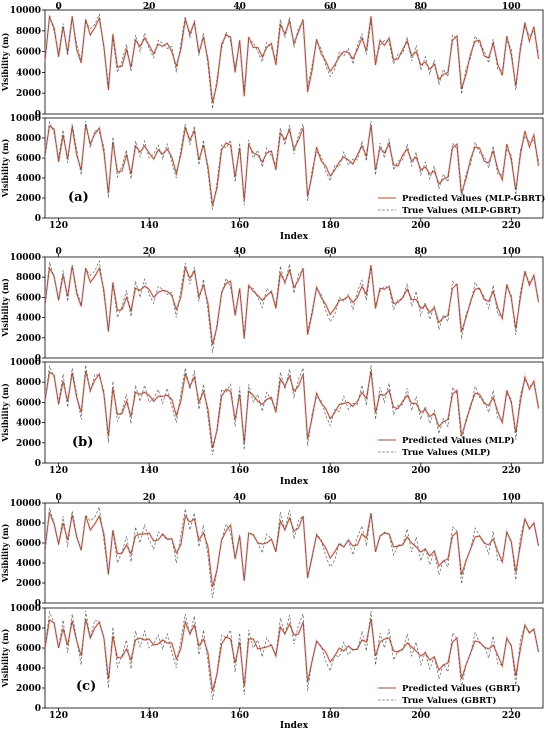 The width and height of the screenshot is (550, 733). Describe the element at coordinates (446, 452) in the screenshot. I see `legend-label: True Values (MLP)` at that location.